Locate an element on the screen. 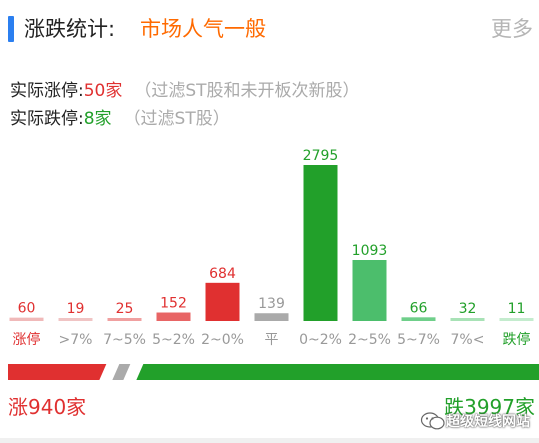 This screenshot has height=443, width=539. limit-down-note: （过滤ST股） is located at coordinates (176, 119).